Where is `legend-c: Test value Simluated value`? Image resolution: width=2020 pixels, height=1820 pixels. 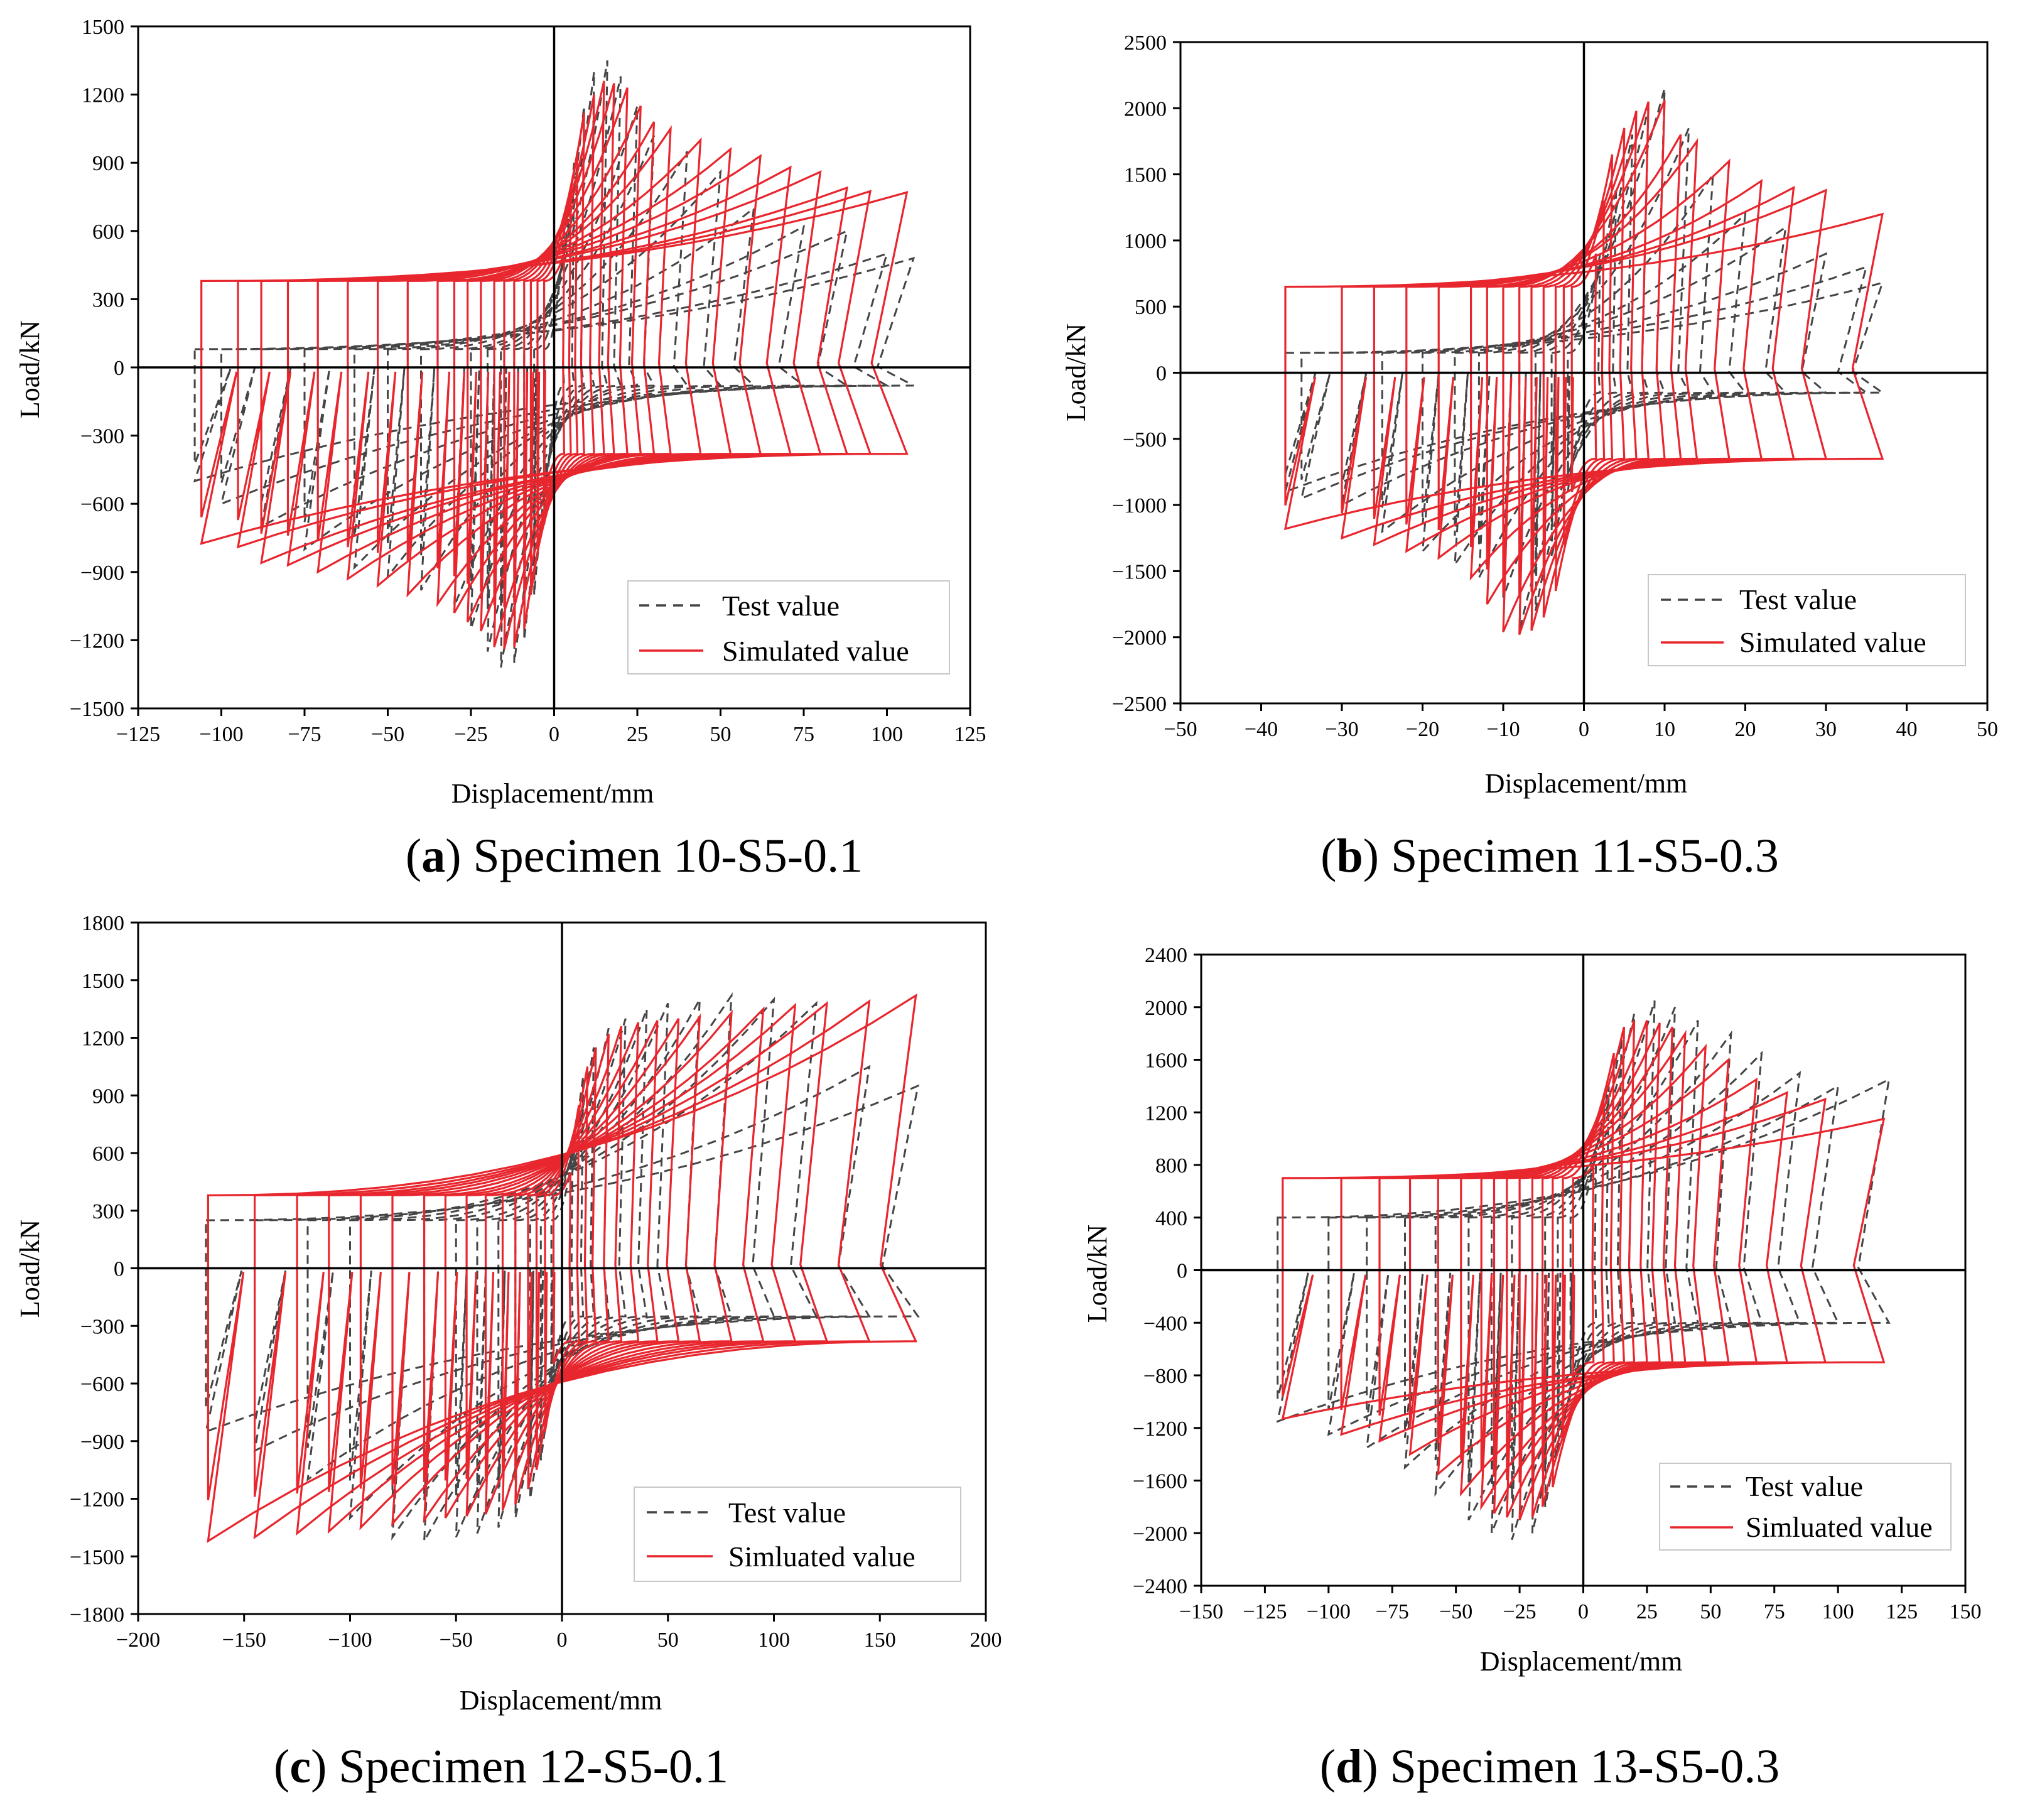
legend-c: Test value Simluated value is located at coordinates (798, 1534).